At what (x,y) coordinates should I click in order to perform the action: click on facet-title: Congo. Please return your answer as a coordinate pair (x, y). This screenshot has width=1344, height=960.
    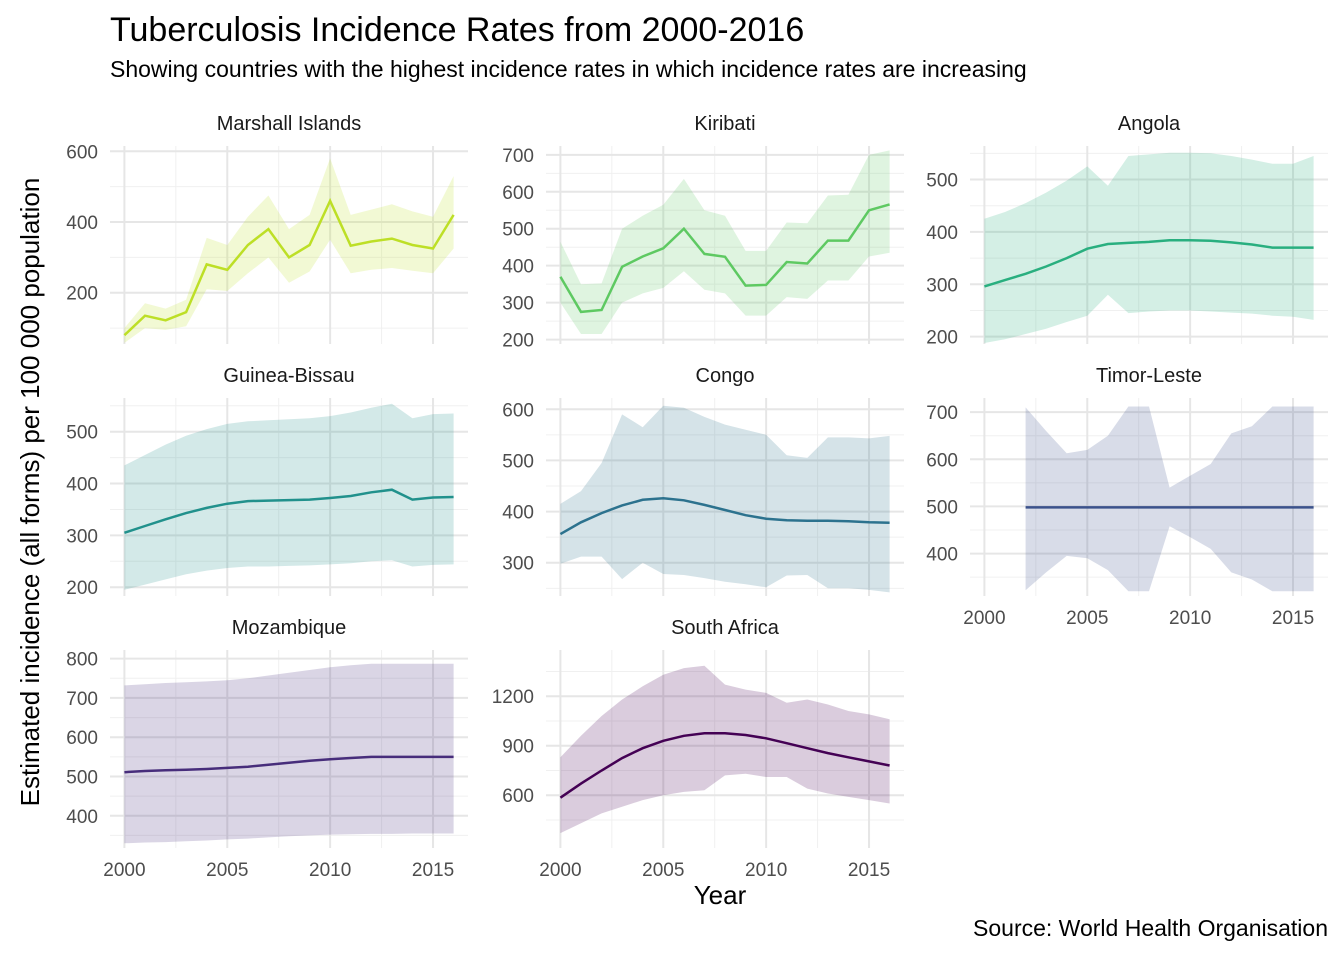
    Looking at the image, I should click on (725, 376).